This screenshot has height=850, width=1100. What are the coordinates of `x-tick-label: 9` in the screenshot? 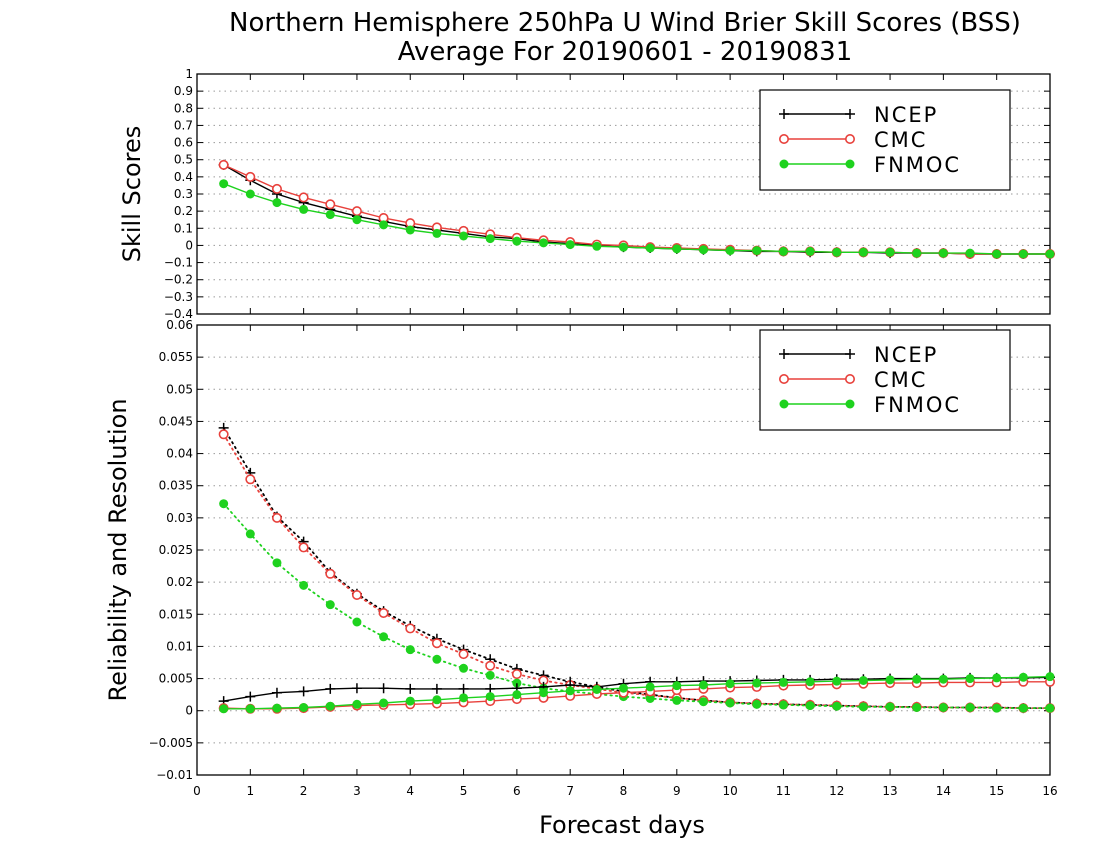 It's located at (677, 791).